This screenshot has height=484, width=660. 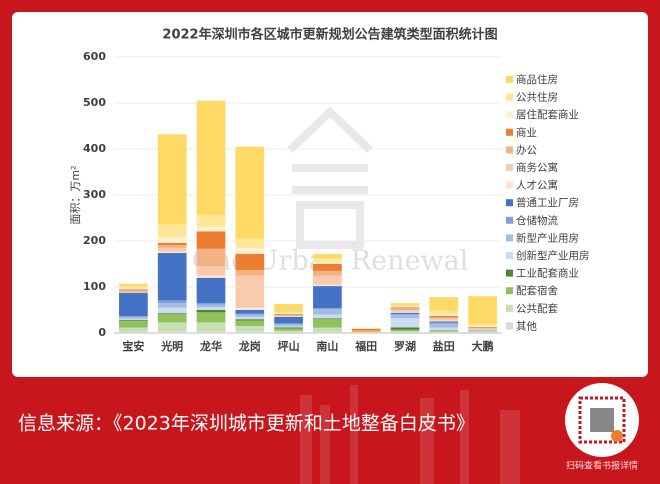 I want to click on x-tick-label: 盐田, so click(x=444, y=346).